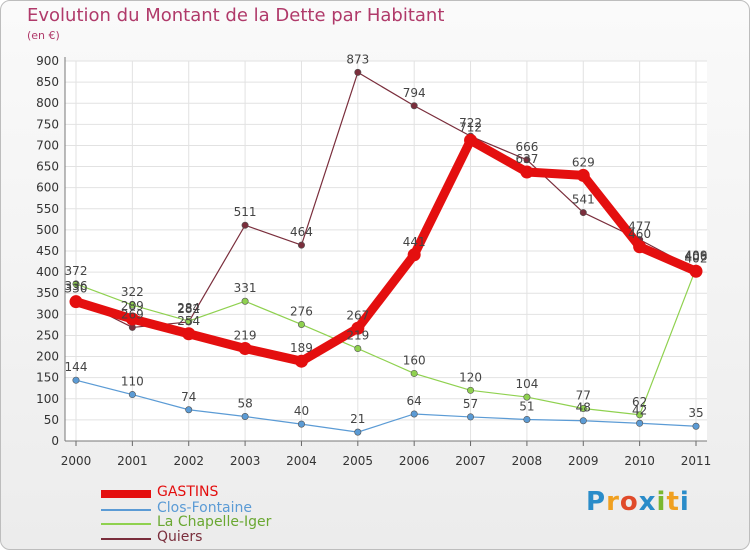  I want to click on data-label: 441, so click(414, 242).